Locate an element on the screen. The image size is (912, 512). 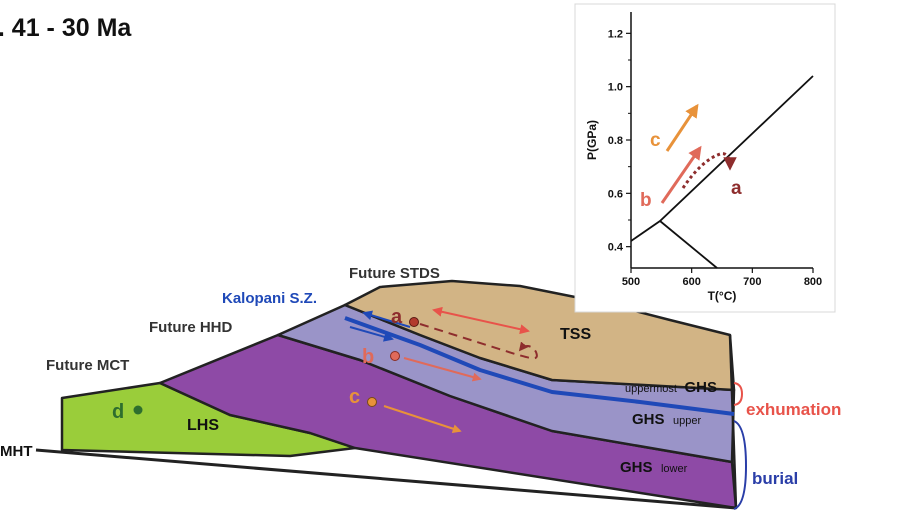
kalopani-shear-zone is located at coordinates (539, 366).